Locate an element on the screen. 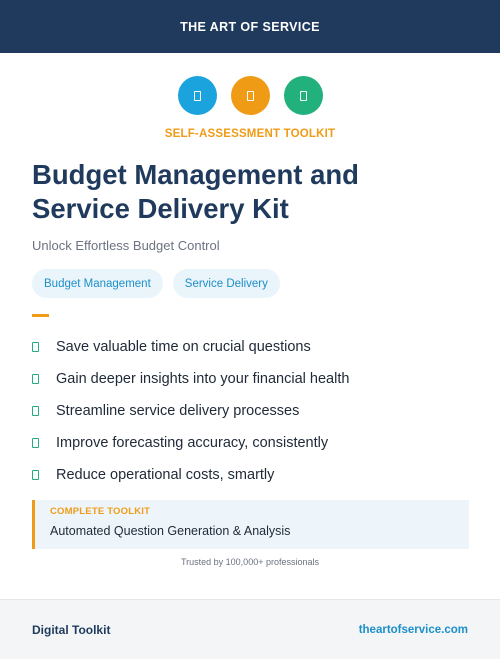 This screenshot has width=500, height=659. subtitle: Unlock Effortless Budget Control is located at coordinates (126, 245).